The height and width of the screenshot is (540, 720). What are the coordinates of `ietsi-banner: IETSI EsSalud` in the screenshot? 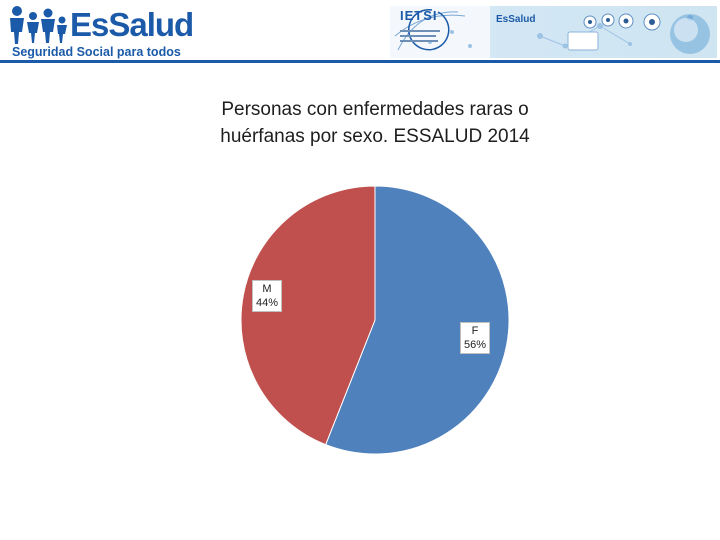 It's located at (553, 32).